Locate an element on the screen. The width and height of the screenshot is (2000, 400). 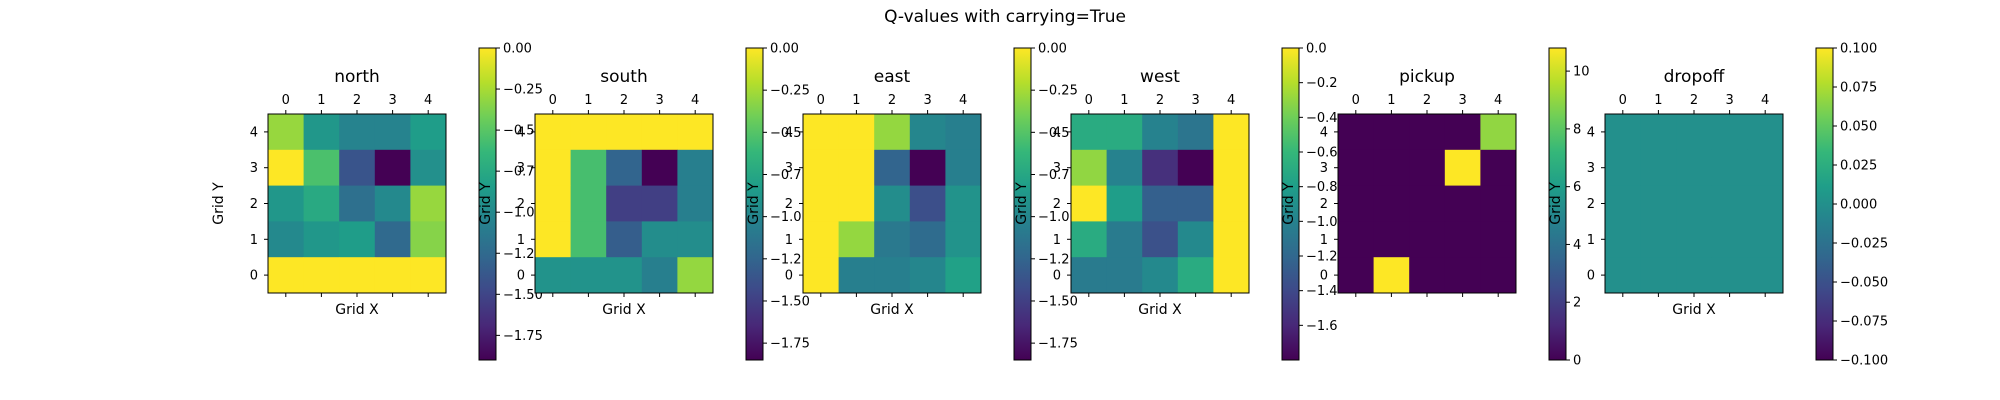
colorbar-tick-label: −0.50 is located at coordinates (1058, 133).